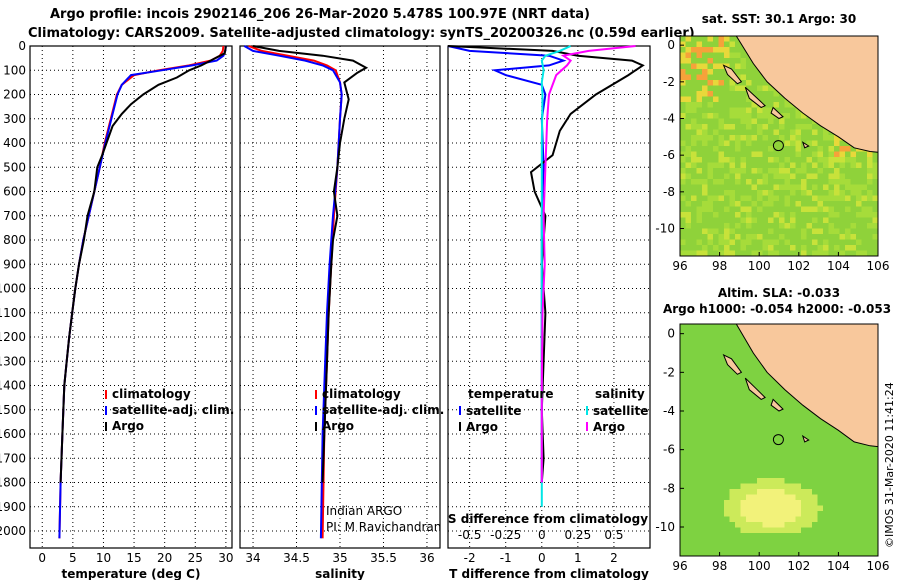 Image resolution: width=900 pixels, height=580 pixels. What do you see at coordinates (542, 535) in the screenshot?
I see `s-tick-label: 0` at bounding box center [542, 535].